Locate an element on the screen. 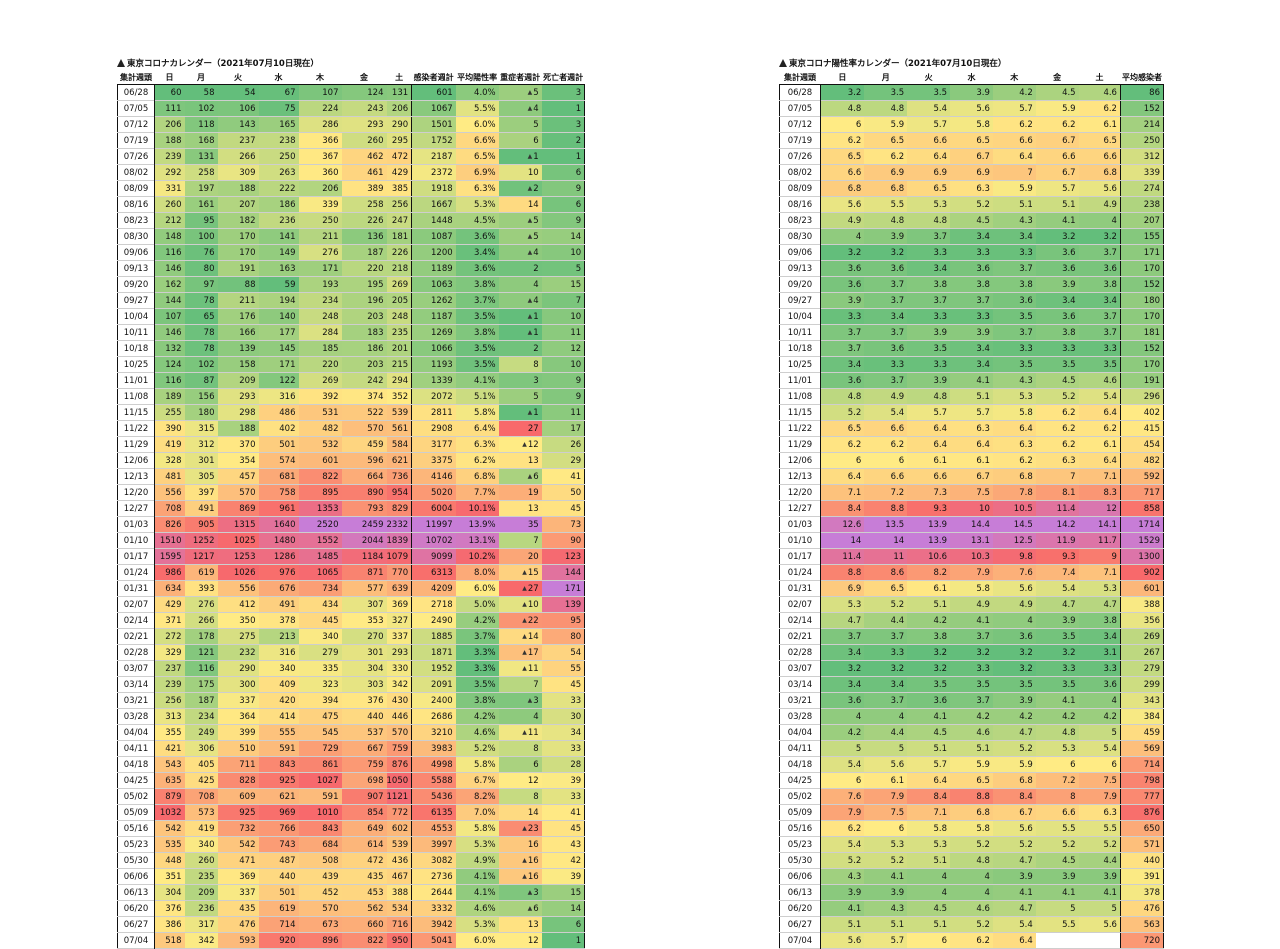  daily-rate-cell: 11.7 is located at coordinates (1099, 540).